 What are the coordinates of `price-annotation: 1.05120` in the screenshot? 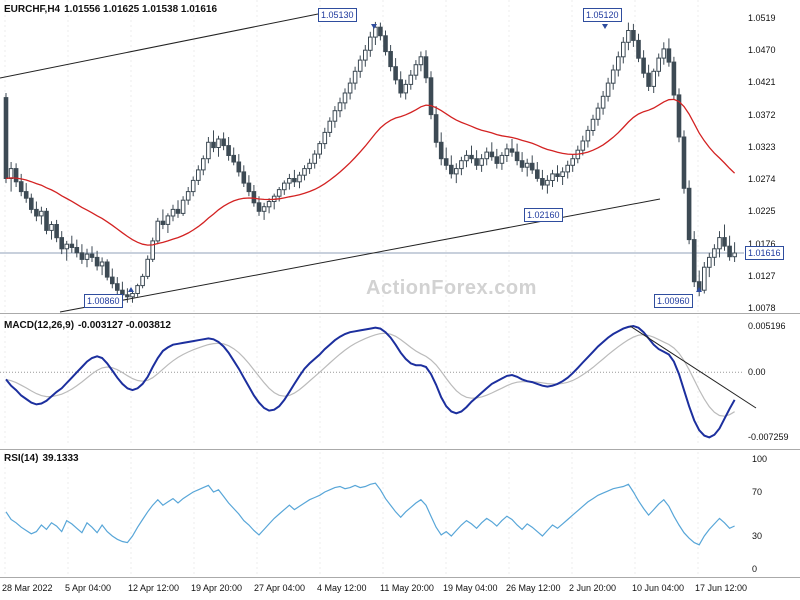 It's located at (602, 15).